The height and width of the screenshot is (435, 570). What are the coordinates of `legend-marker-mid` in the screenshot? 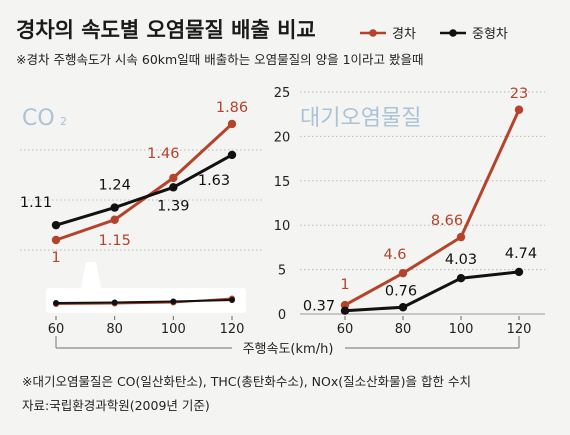 It's located at (453, 33).